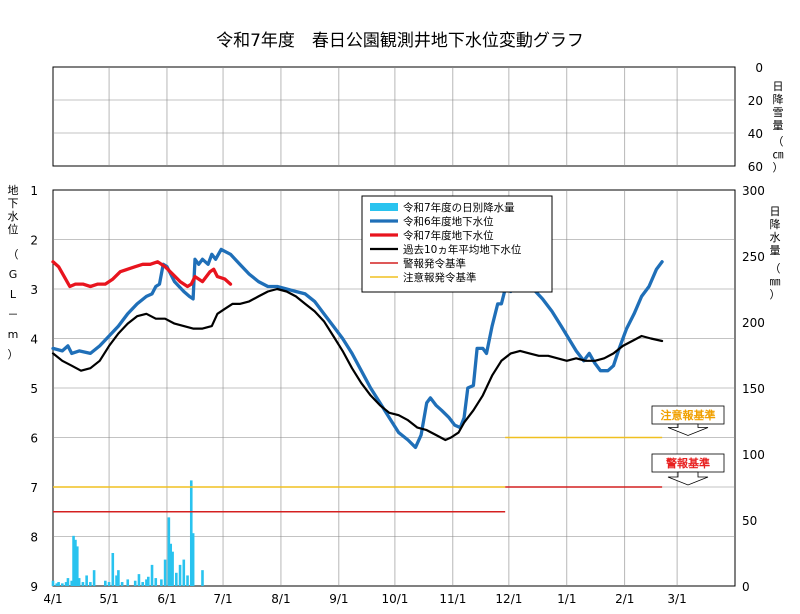 The height and width of the screenshot is (614, 800). I want to click on level-axis-label: 下, so click(13, 203).